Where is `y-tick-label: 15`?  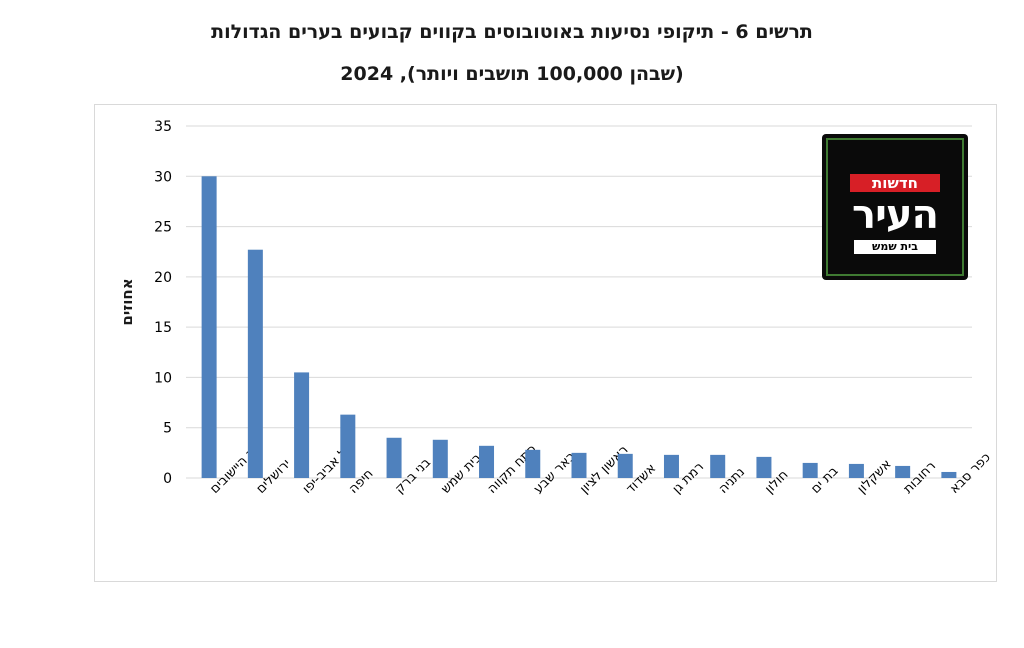
y-tick-label: 15 is located at coordinates (163, 328).